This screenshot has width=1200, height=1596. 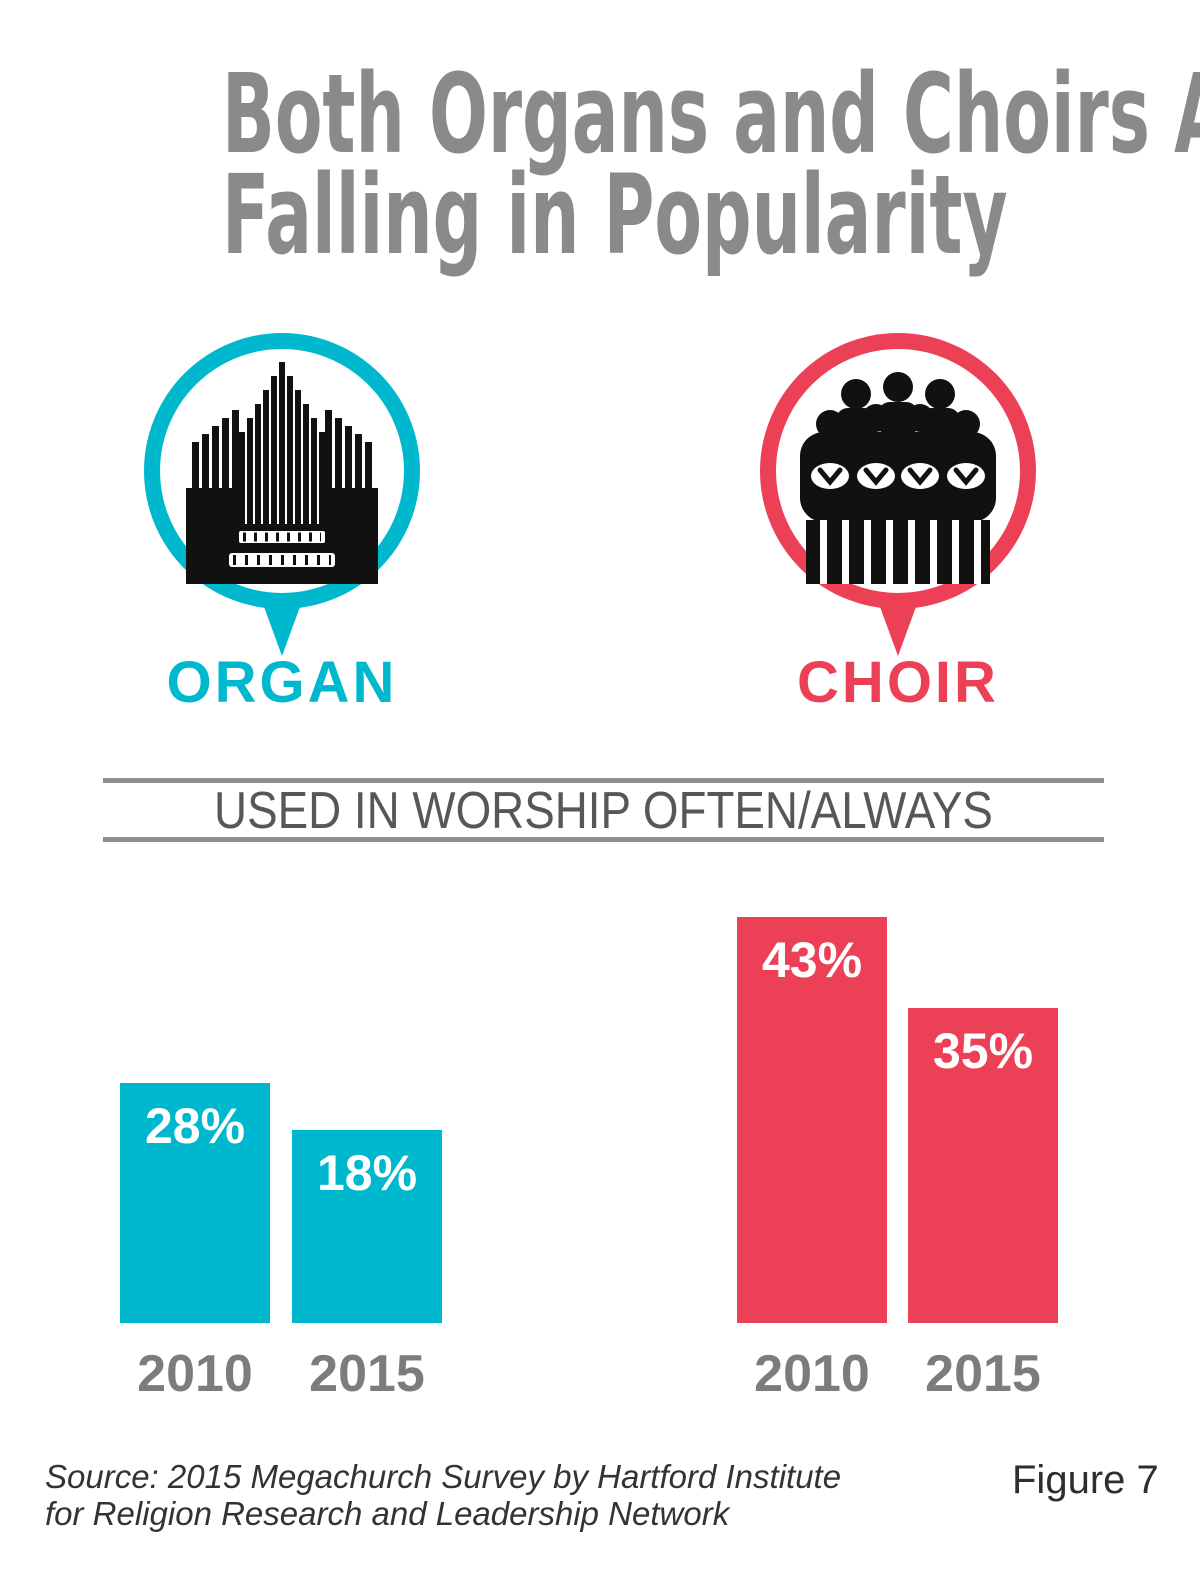 I want to click on title-line-2: Falling in Popularity, so click(x=615, y=215).